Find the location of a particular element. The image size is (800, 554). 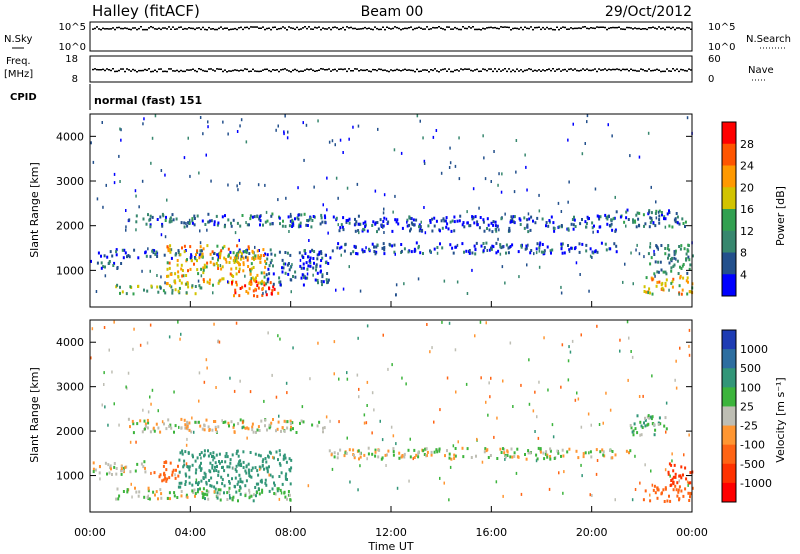

colorbar-swatch is located at coordinates (729, 198).